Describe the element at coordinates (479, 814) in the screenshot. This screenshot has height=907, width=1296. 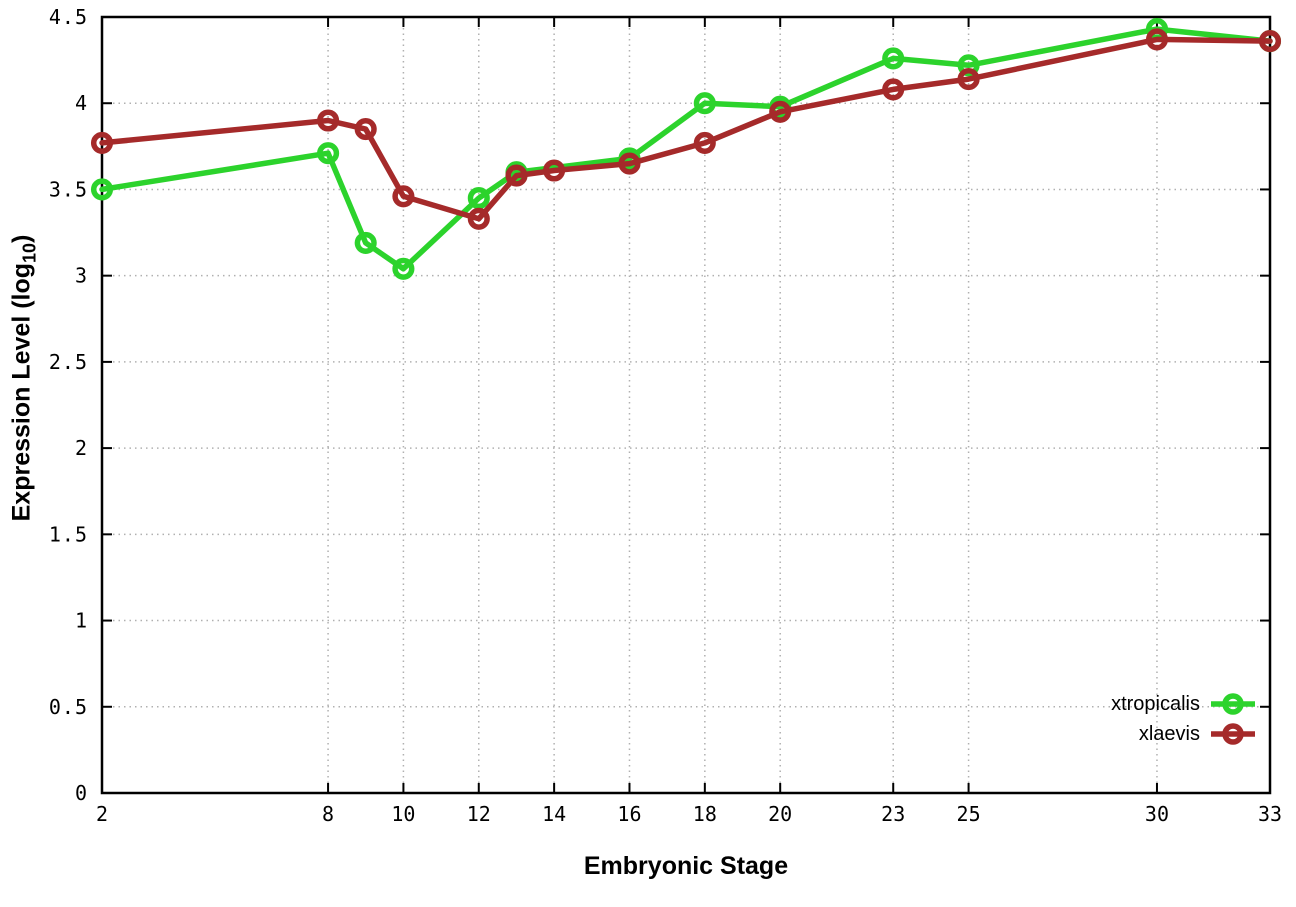
I see `x-tick-label-12: 12` at that location.